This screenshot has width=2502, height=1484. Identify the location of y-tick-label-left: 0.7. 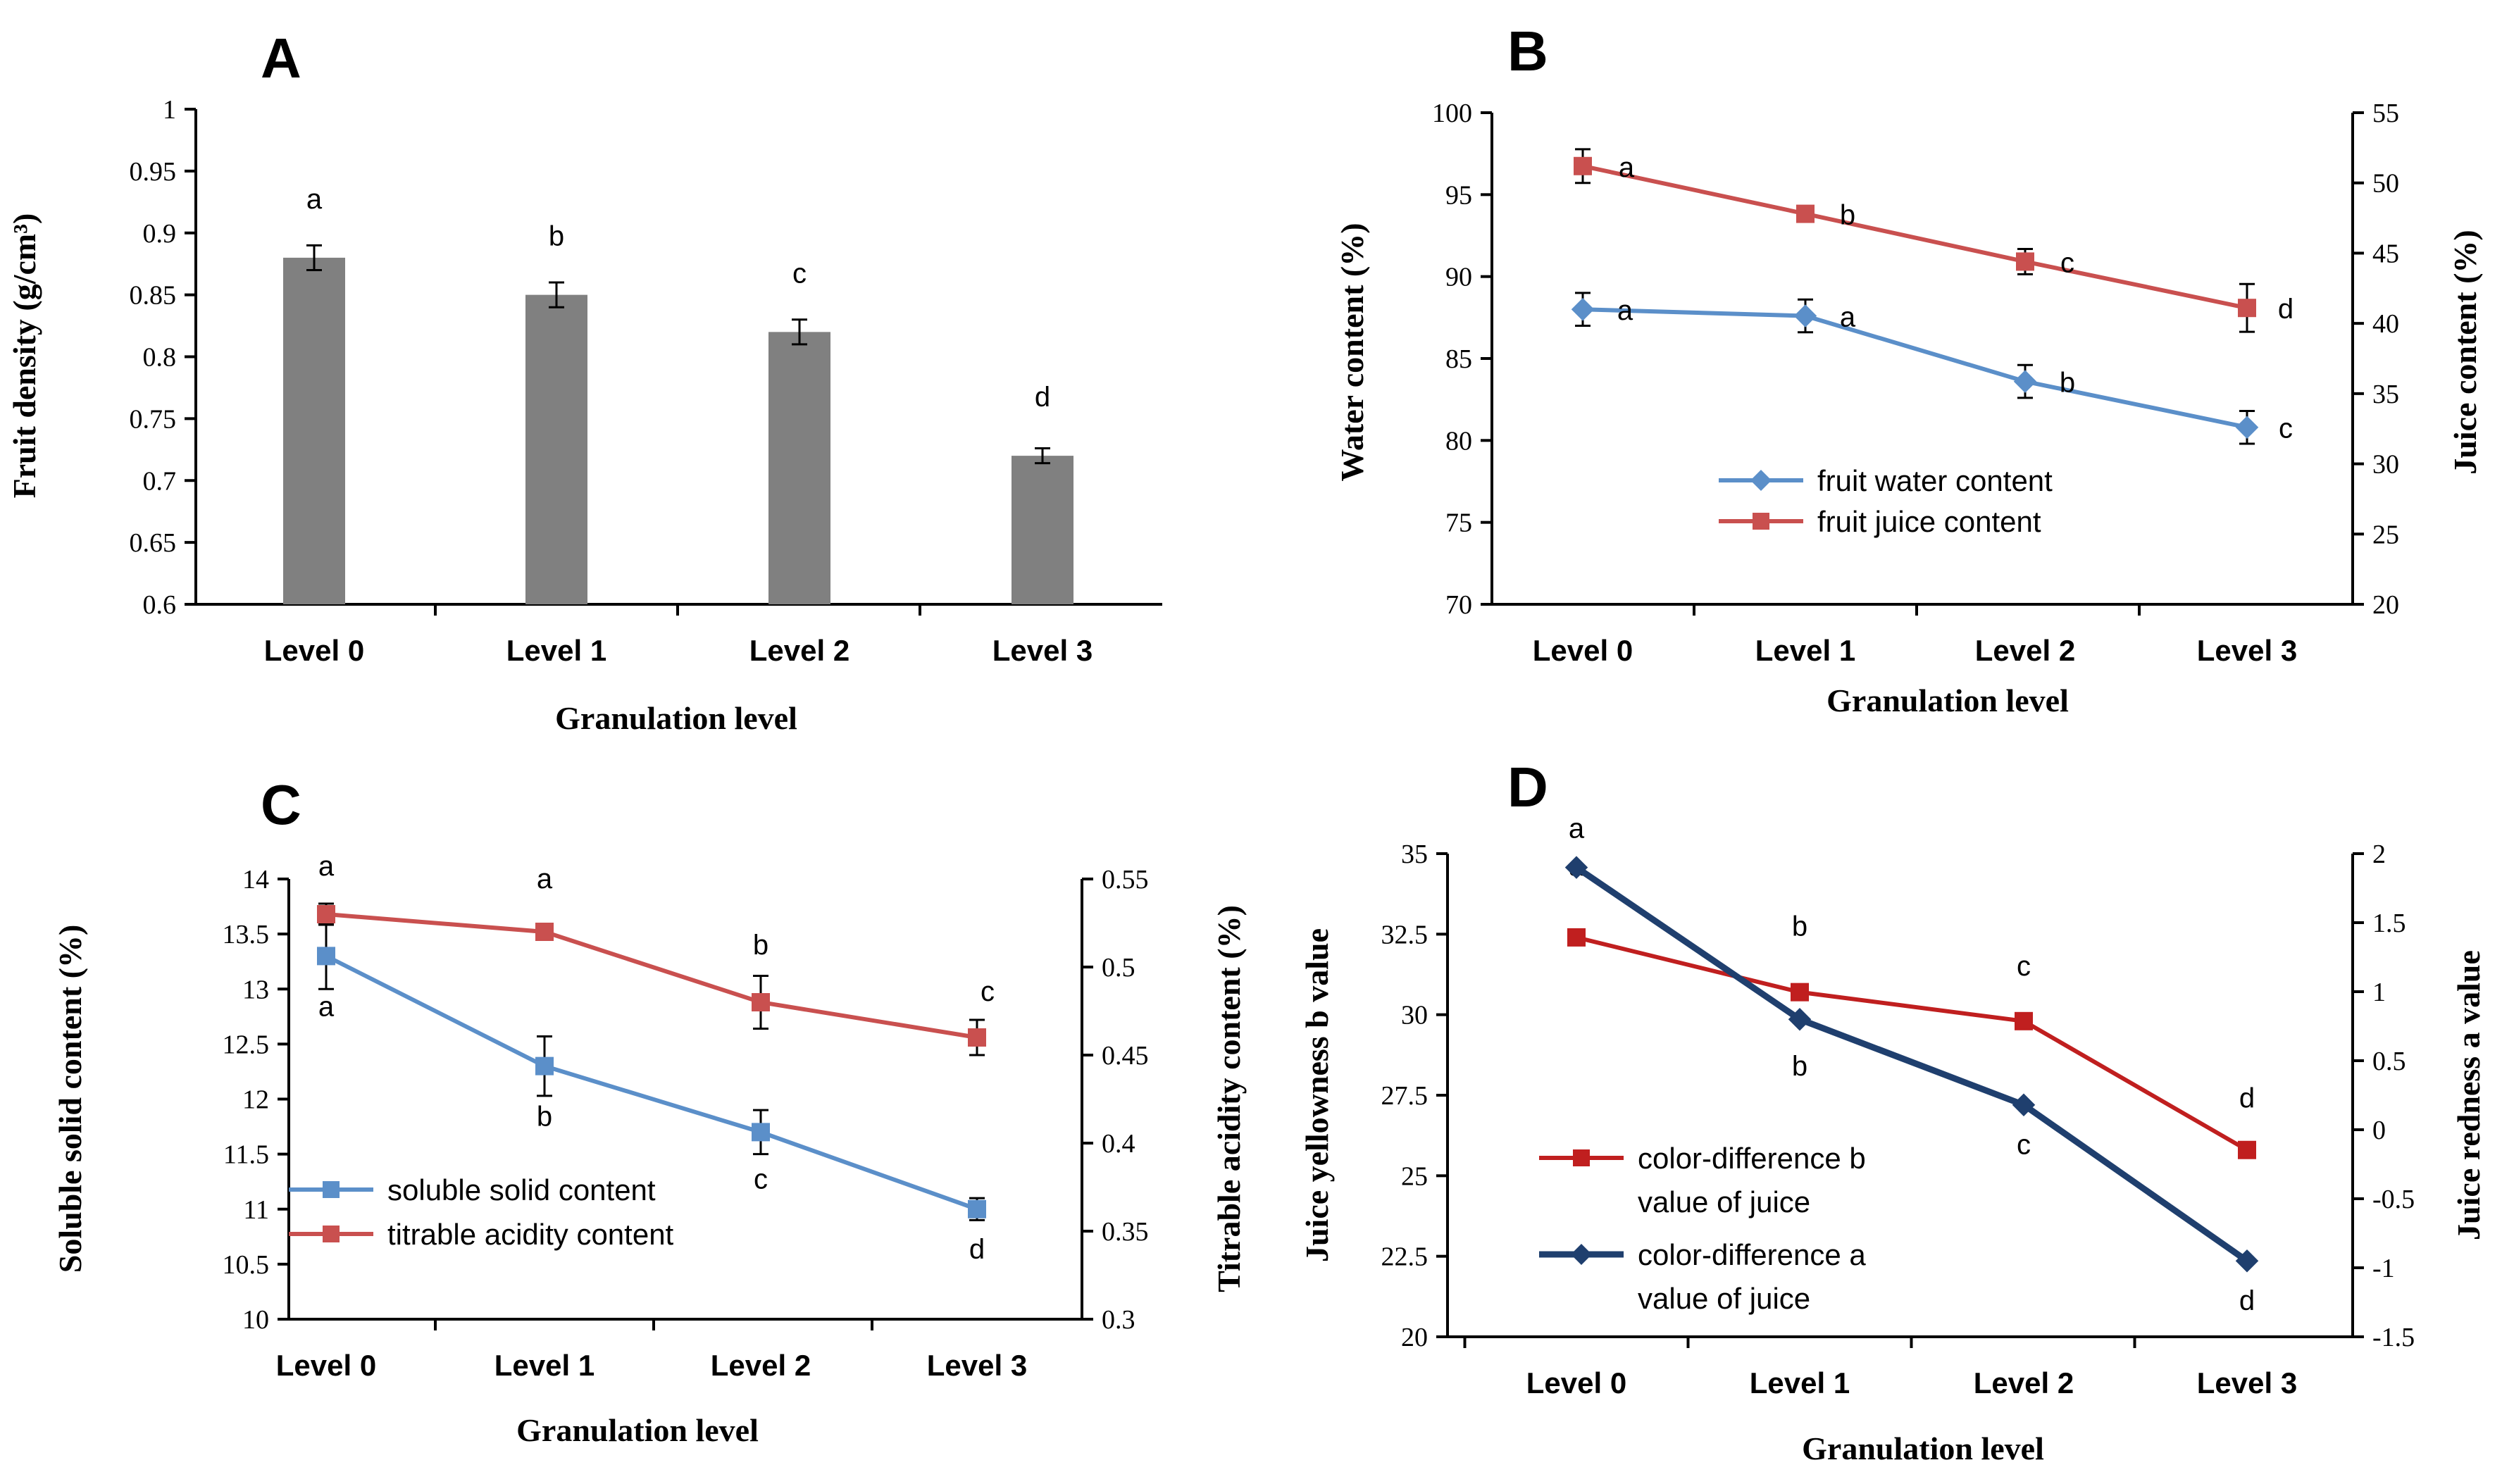
(160, 481).